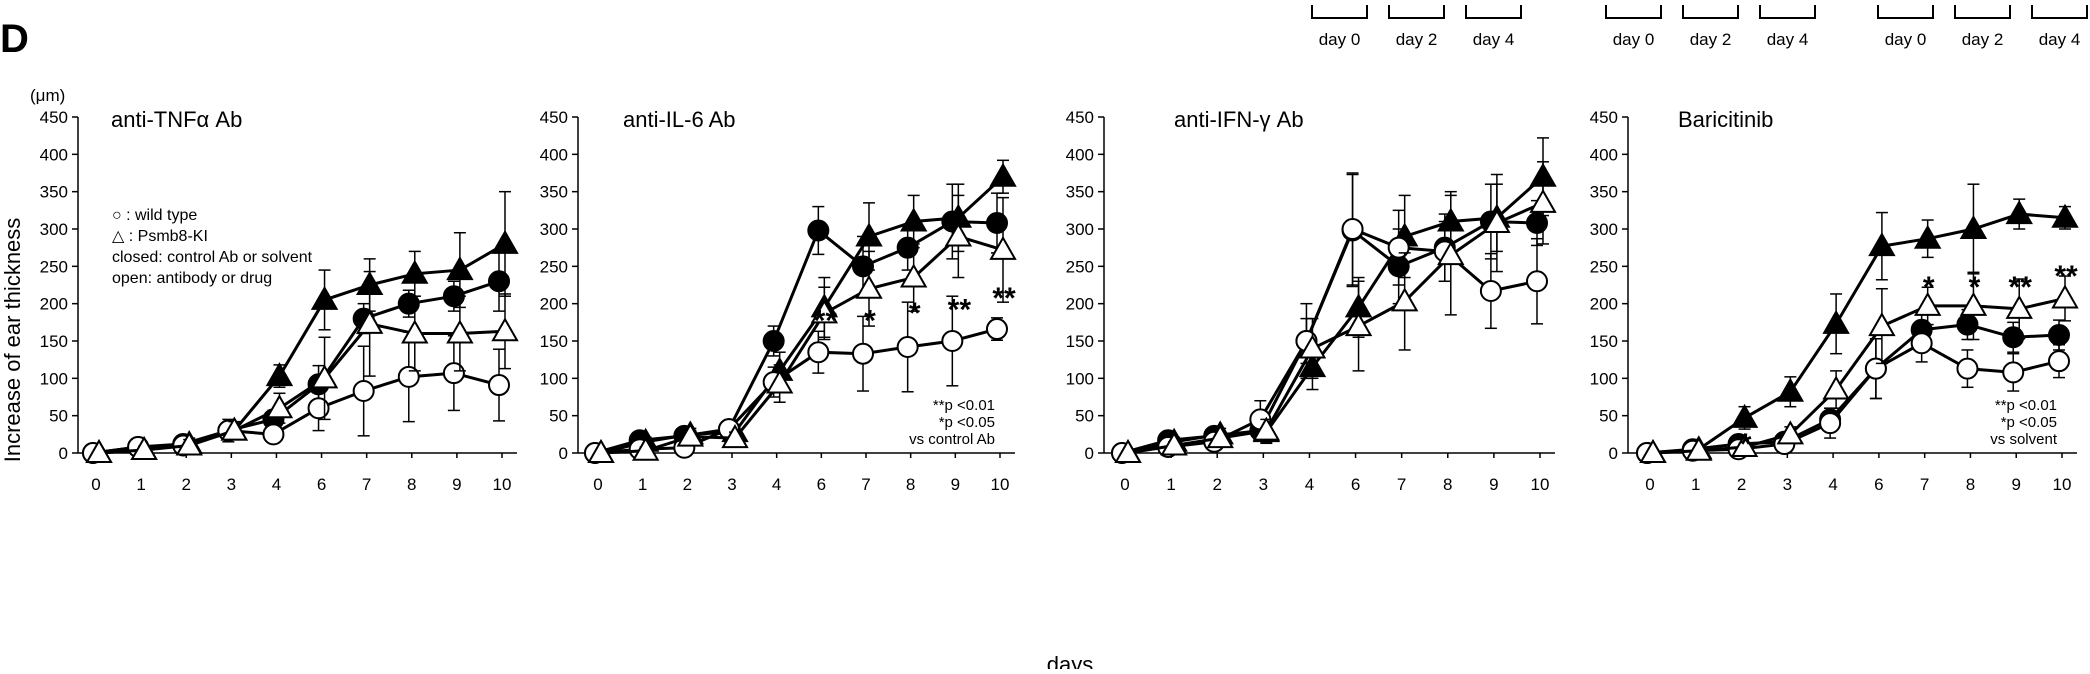 The height and width of the screenshot is (674, 2090). What do you see at coordinates (1613, 453) in the screenshot?
I see `y-tick-label: 0` at bounding box center [1613, 453].